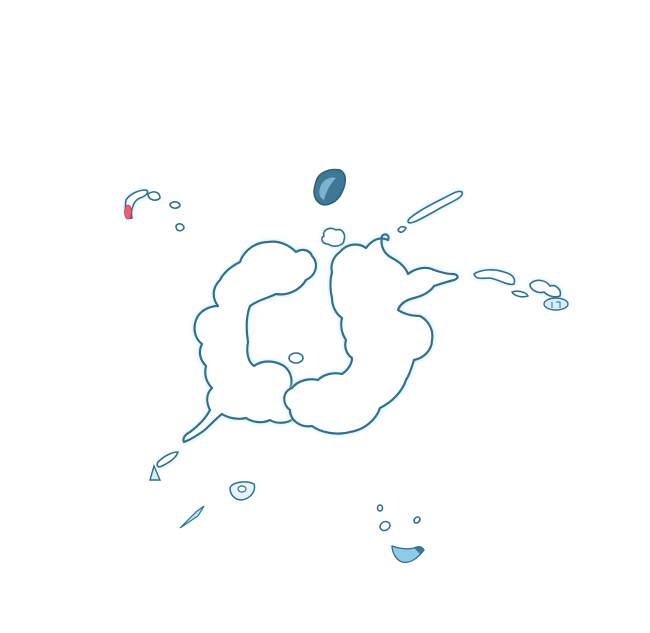 The image size is (650, 633). What do you see at coordinates (250, 342) in the screenshot?
I see `left-smoke-cloud` at bounding box center [250, 342].